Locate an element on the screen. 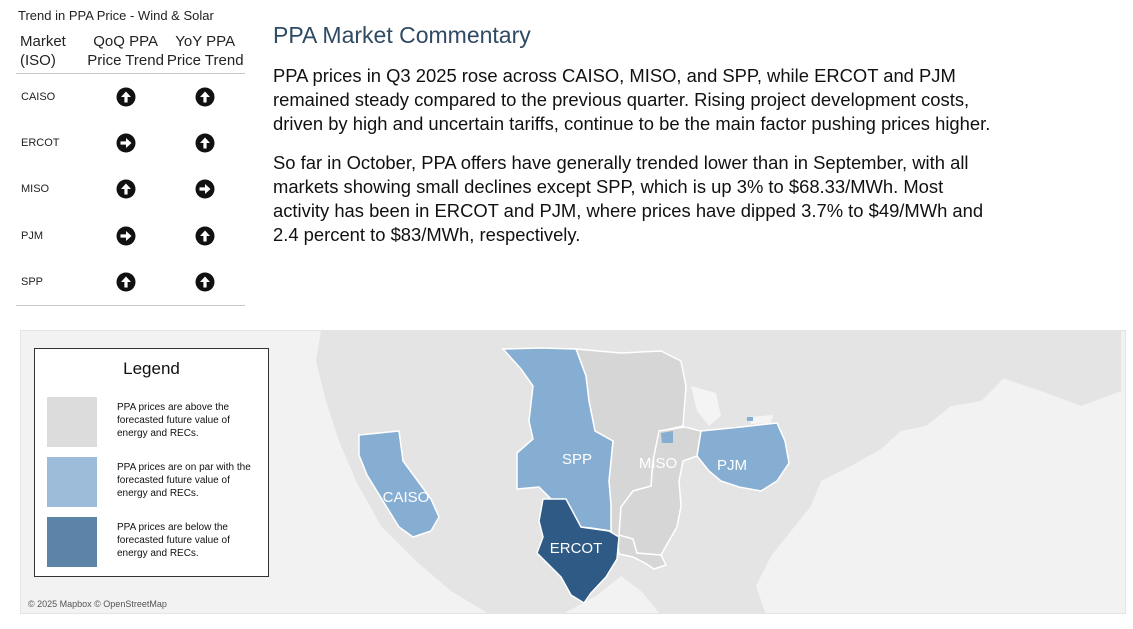 The height and width of the screenshot is (629, 1133). region-pjm is located at coordinates (743, 457).